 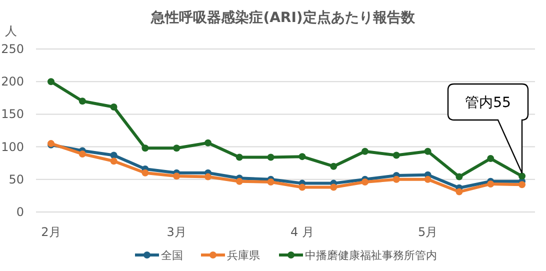 What do you see at coordinates (176, 232) in the screenshot?
I see `x-tick-label: 3月` at bounding box center [176, 232].